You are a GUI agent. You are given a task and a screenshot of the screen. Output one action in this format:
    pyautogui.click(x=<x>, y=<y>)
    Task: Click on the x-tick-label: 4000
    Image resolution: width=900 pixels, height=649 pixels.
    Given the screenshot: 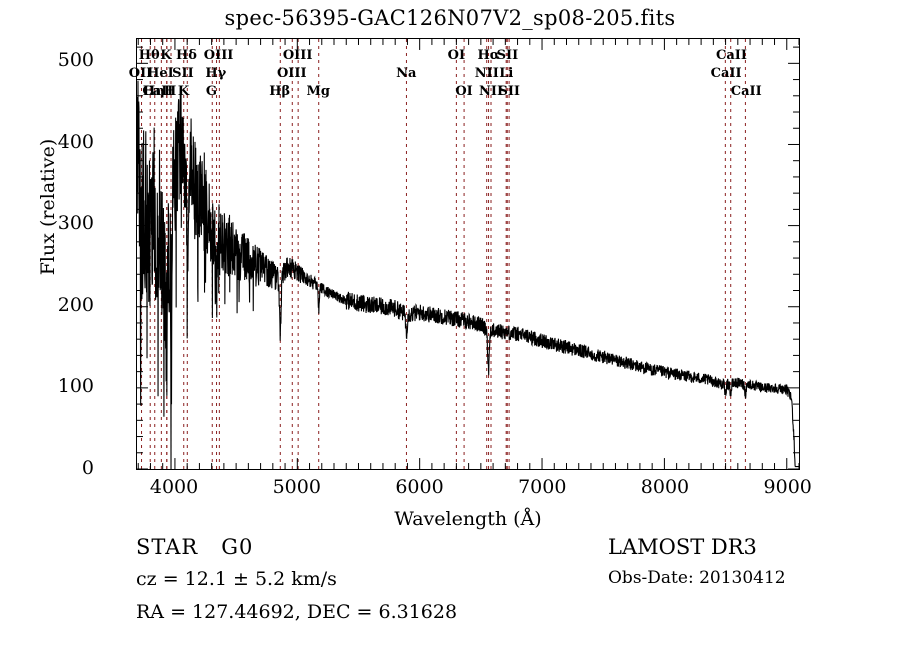 What is the action you would take?
    pyautogui.click(x=174, y=487)
    